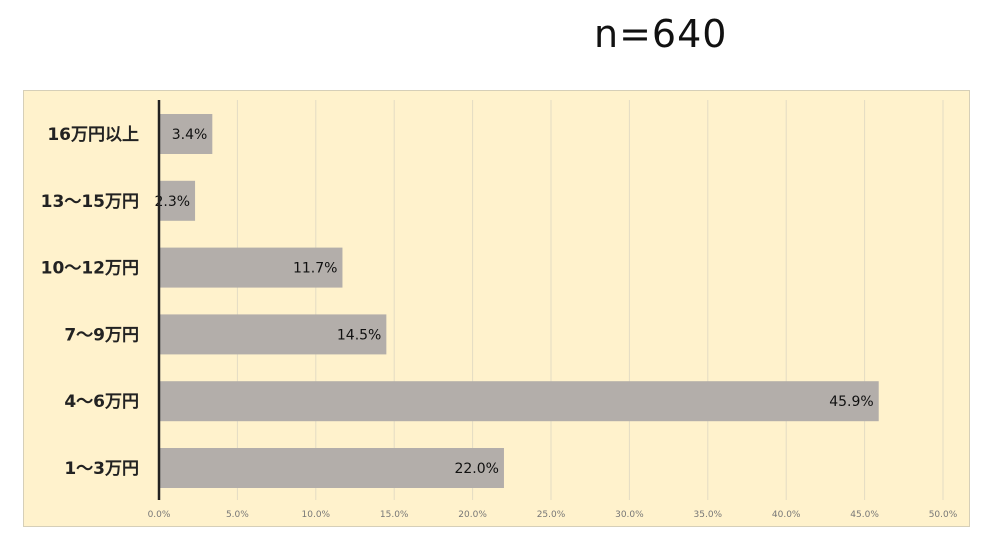 The image size is (983, 536). I want to click on data-label: 45.9%, so click(851, 402).